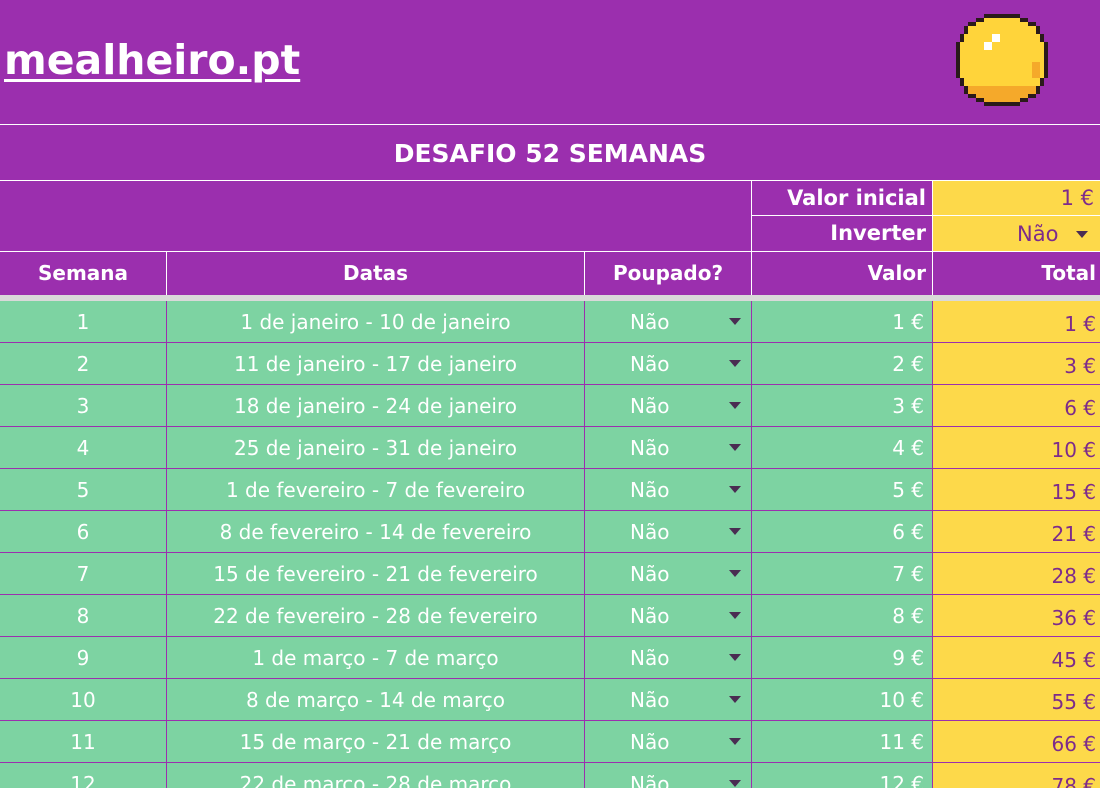 The width and height of the screenshot is (1100, 788). Describe the element at coordinates (83, 363) in the screenshot. I see `cell-semana: 2` at that location.